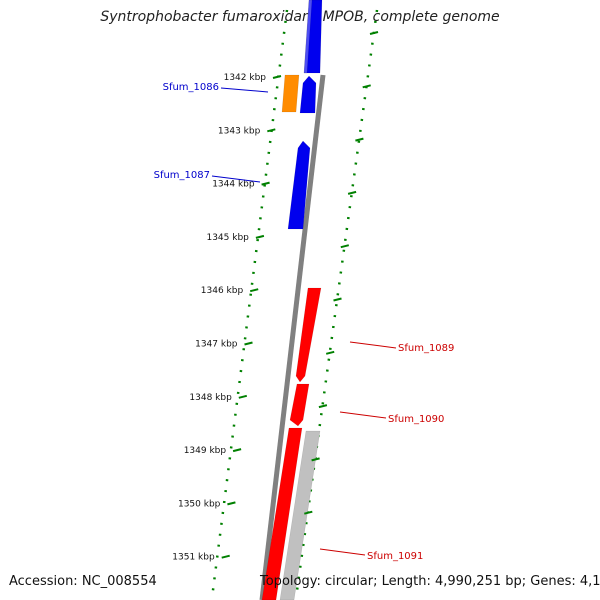  Describe the element at coordinates (239, 131) in the screenshot. I see `scale-label: 1343 kbp` at that location.